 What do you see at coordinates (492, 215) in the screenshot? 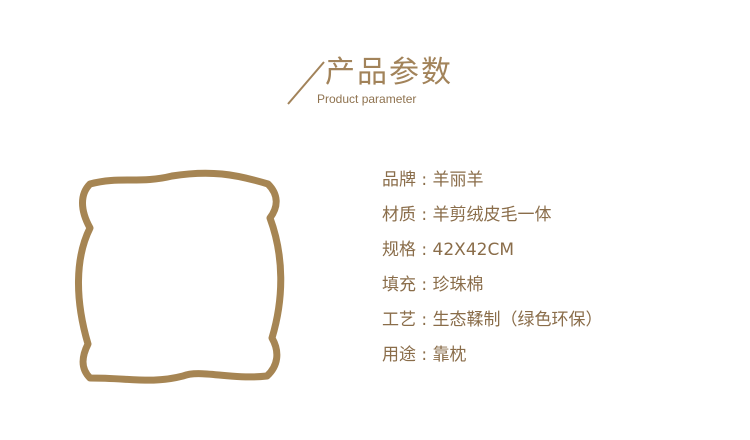
I see `parameter-value: 羊剪绒皮毛一体` at bounding box center [492, 215].